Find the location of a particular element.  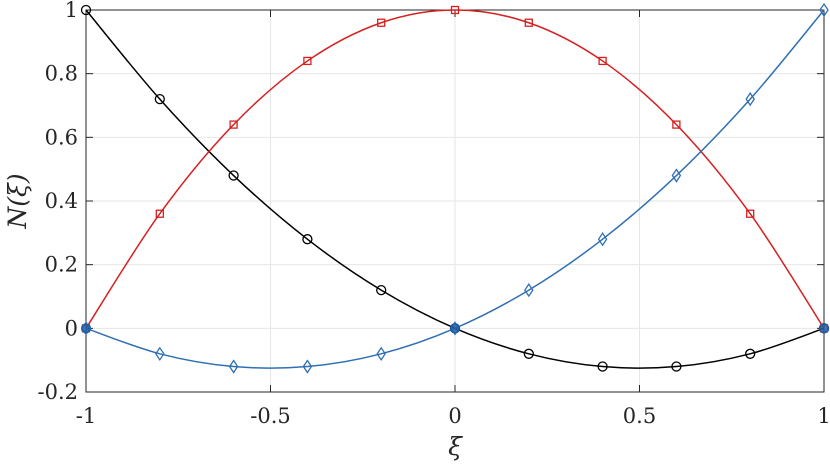

y-tick-label: 0.2 is located at coordinates (61, 265).